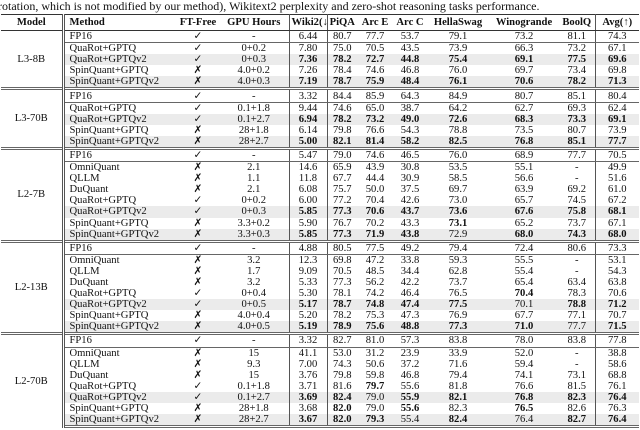 The width and height of the screenshot is (640, 430). Describe the element at coordinates (410, 397) in the screenshot. I see `arc-c-value: 55.9` at that location.